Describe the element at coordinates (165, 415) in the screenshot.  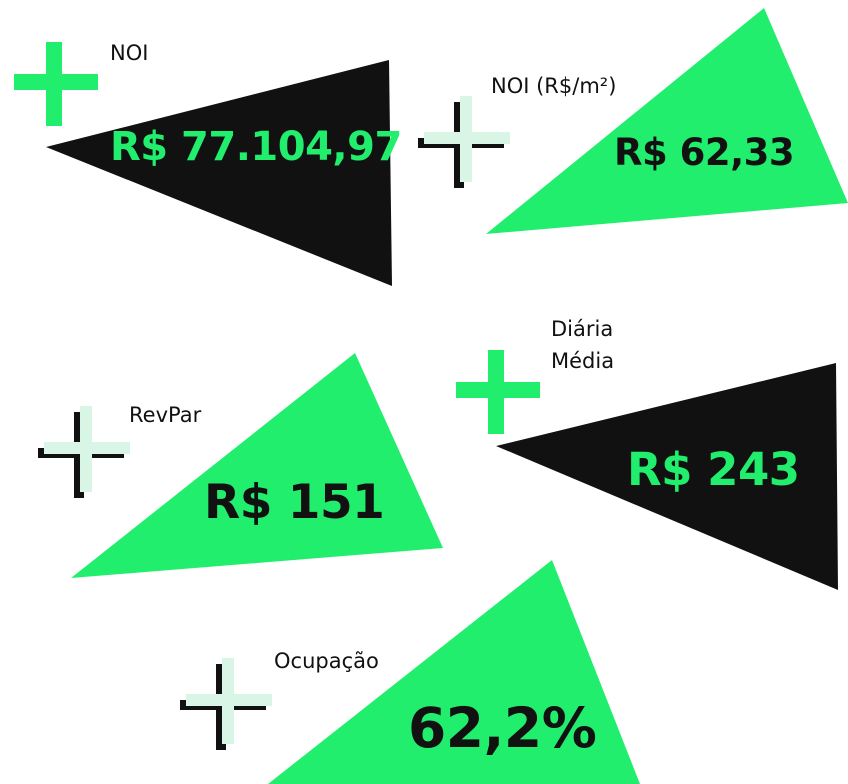
I see `revpar-label: RevPar` at that location.